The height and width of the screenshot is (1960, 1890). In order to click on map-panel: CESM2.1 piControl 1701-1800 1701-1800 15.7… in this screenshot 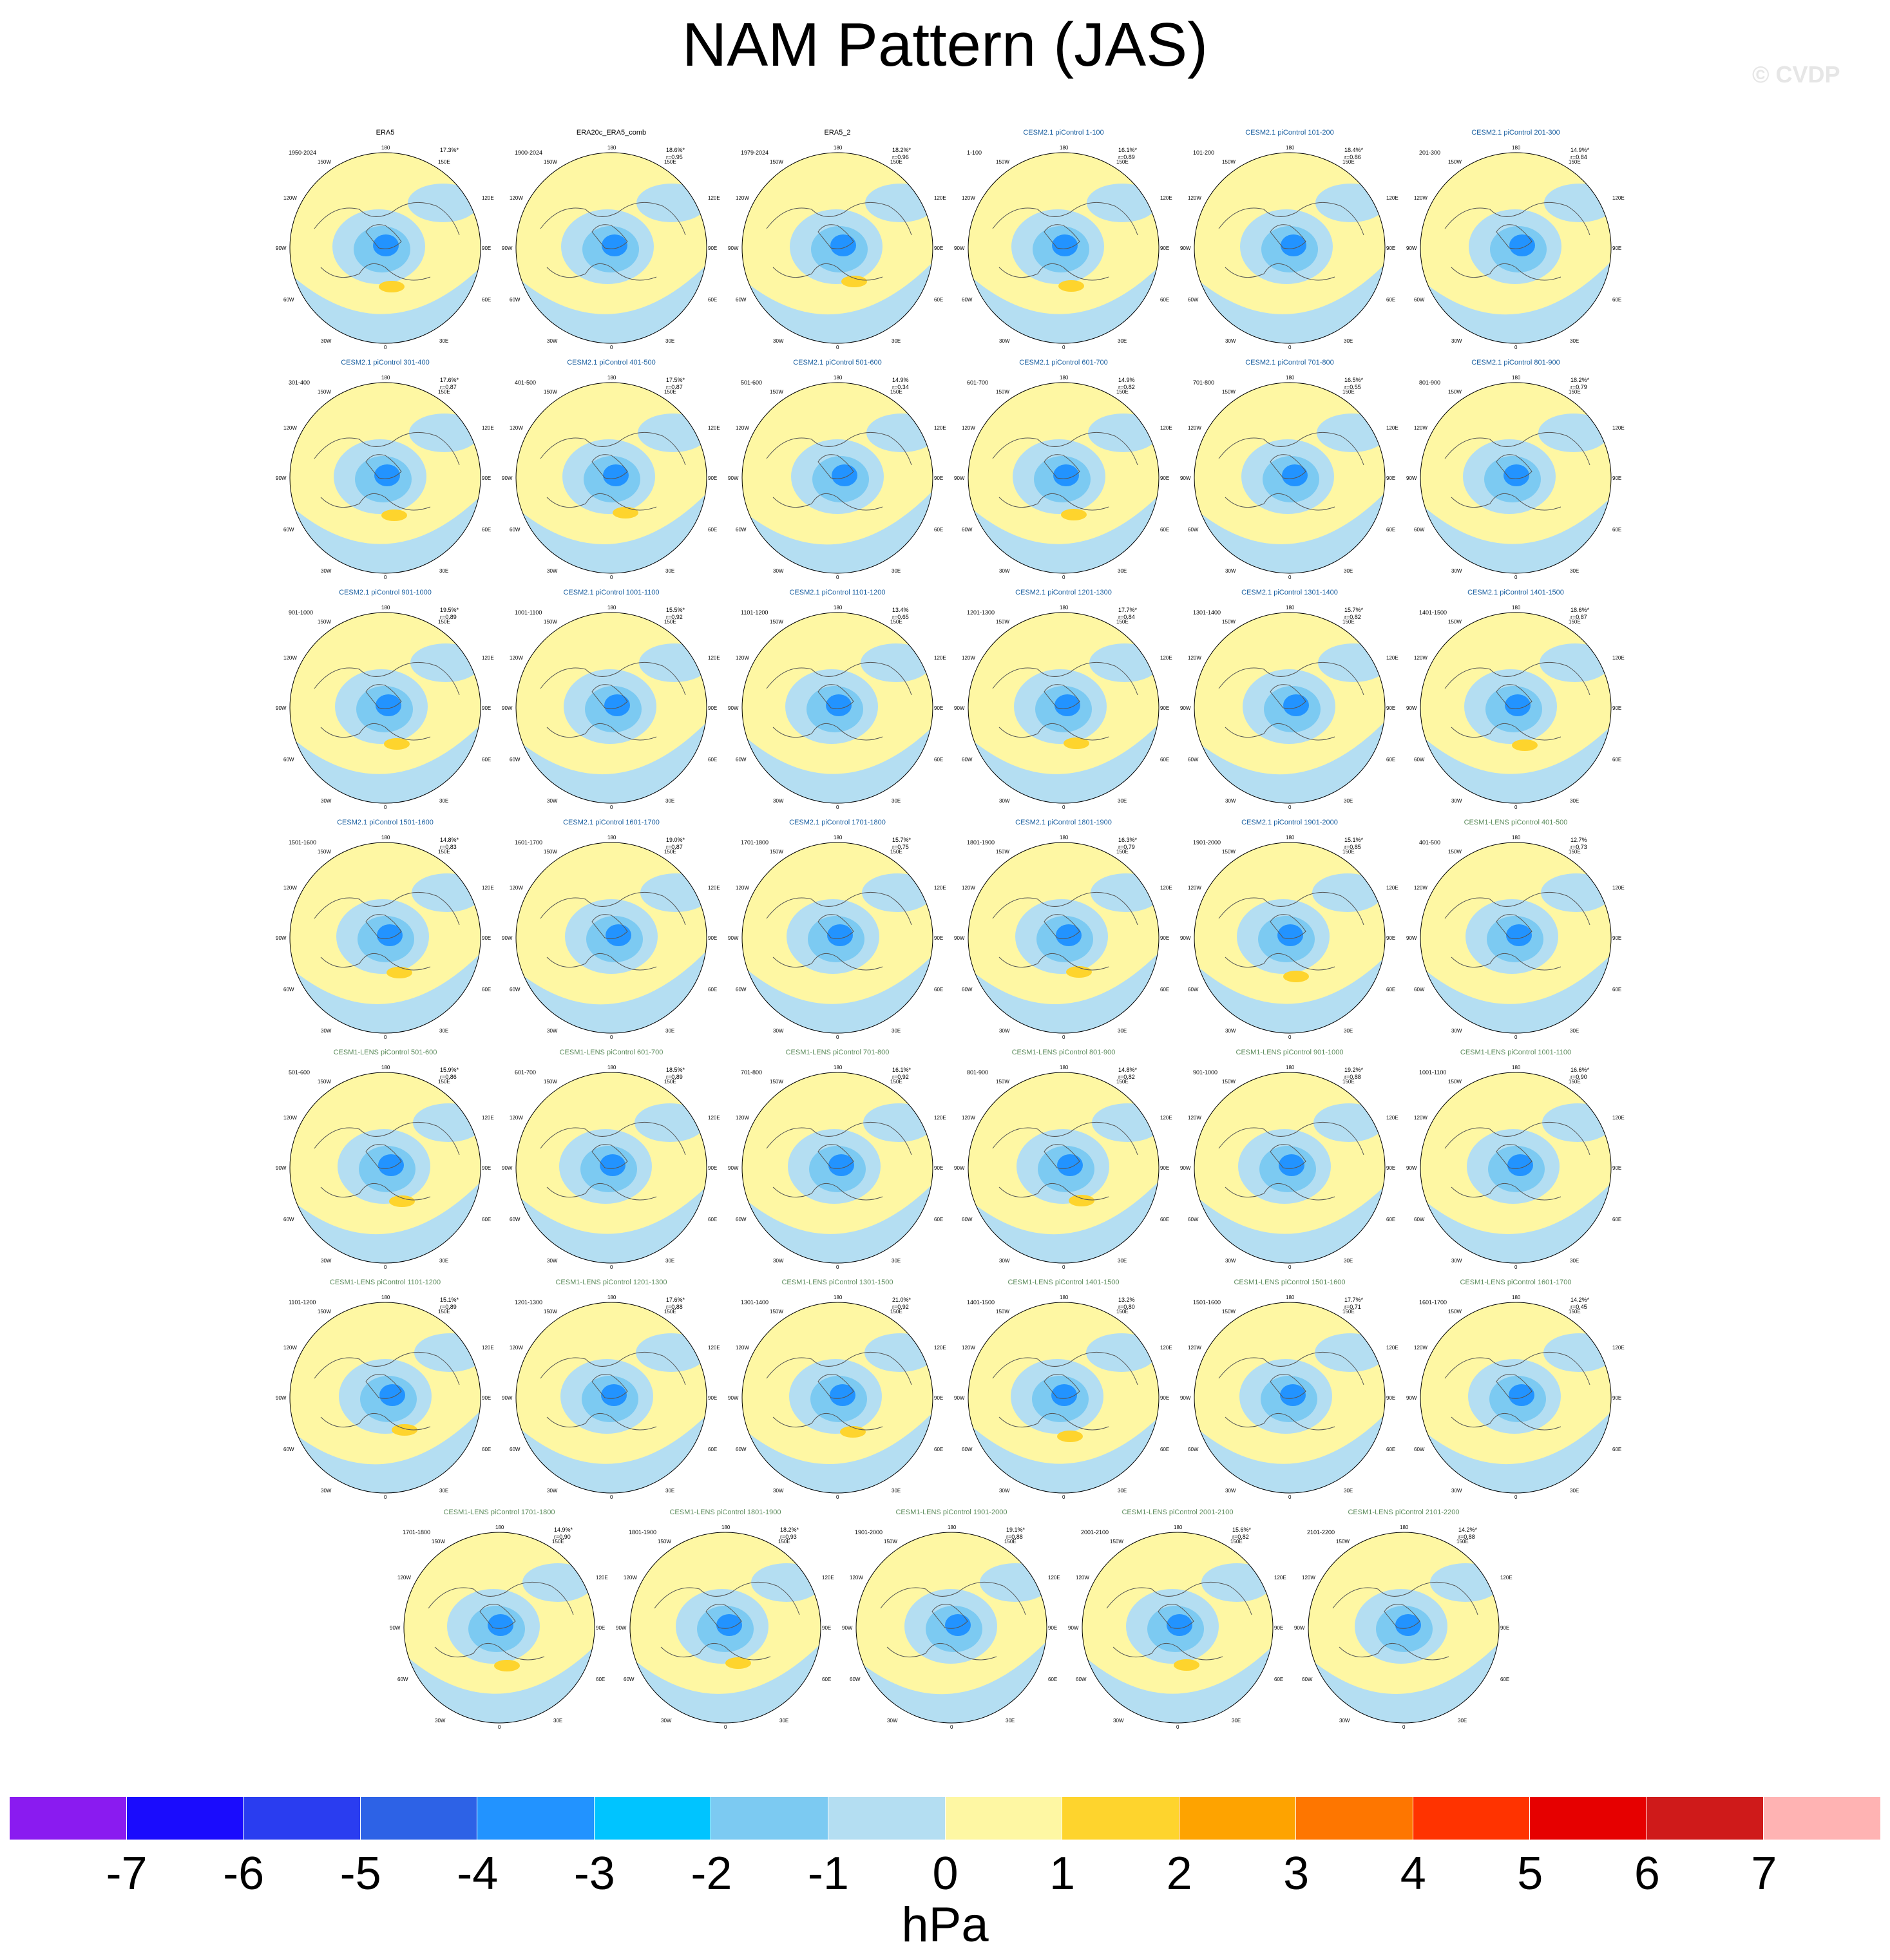, I will do `click(837, 930)`.